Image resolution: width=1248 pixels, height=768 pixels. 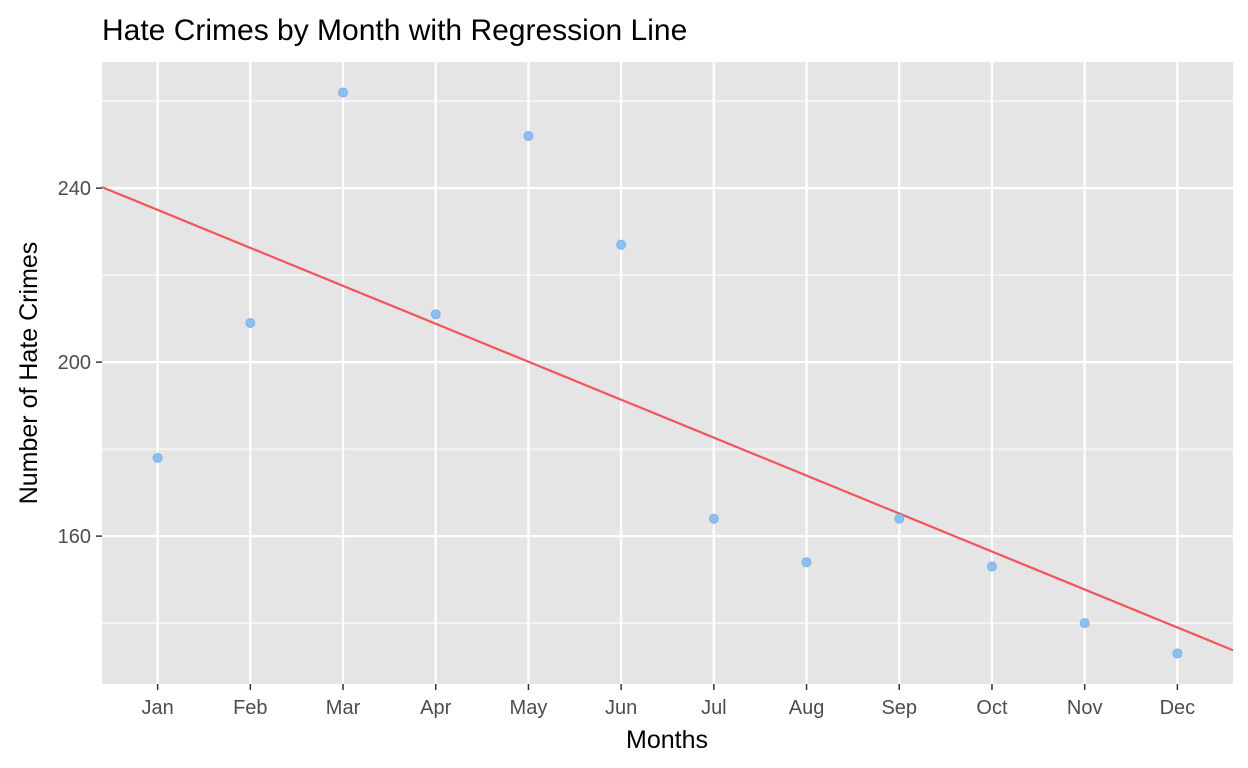 I want to click on data-point-nov, so click(x=1084, y=623).